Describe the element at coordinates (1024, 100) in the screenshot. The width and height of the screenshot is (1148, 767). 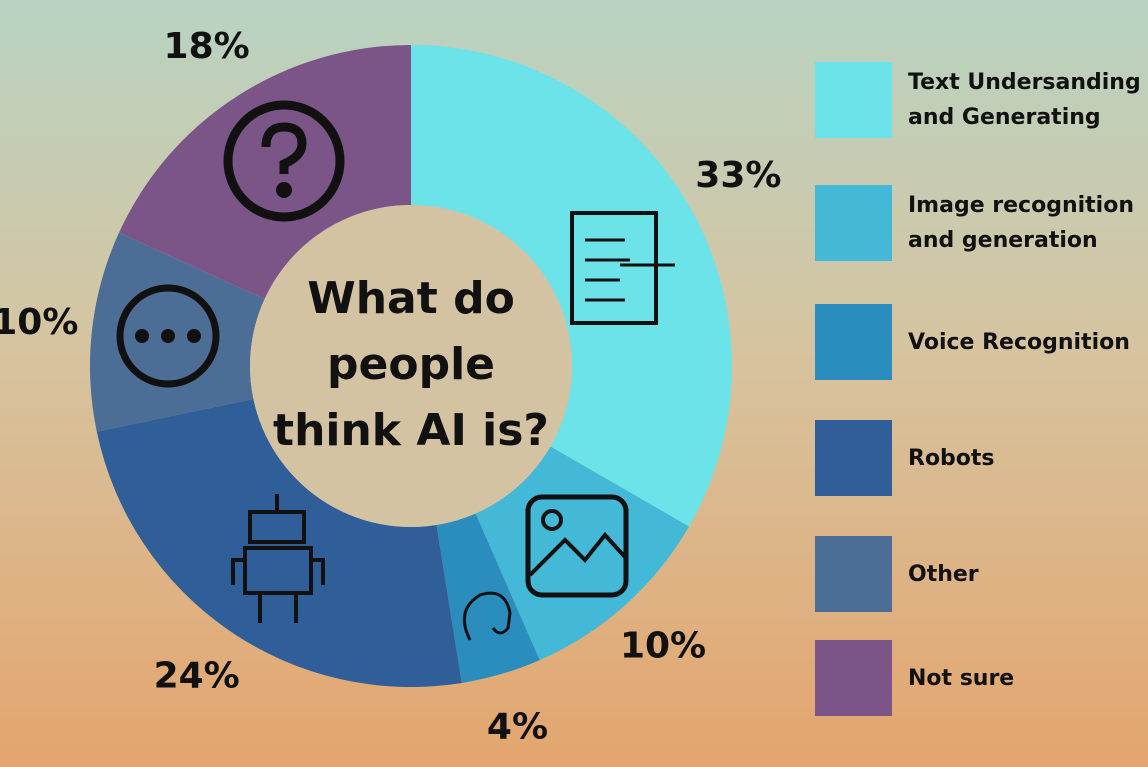
I see `legend-label: Text Undersanding and Generating` at that location.